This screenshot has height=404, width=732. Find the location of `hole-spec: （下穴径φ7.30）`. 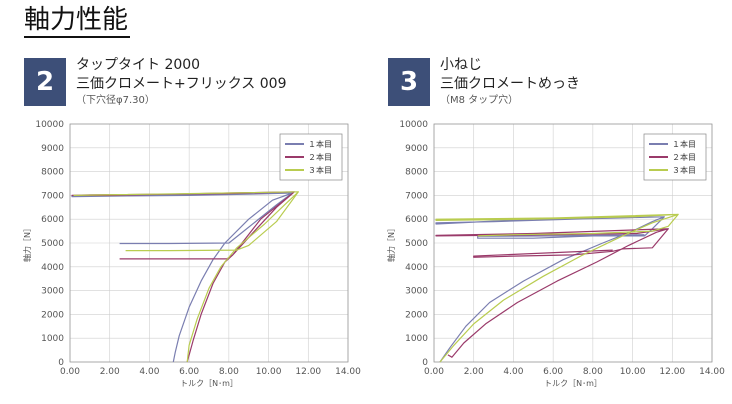

hole-spec: （下穴径φ7.30） is located at coordinates (115, 100).